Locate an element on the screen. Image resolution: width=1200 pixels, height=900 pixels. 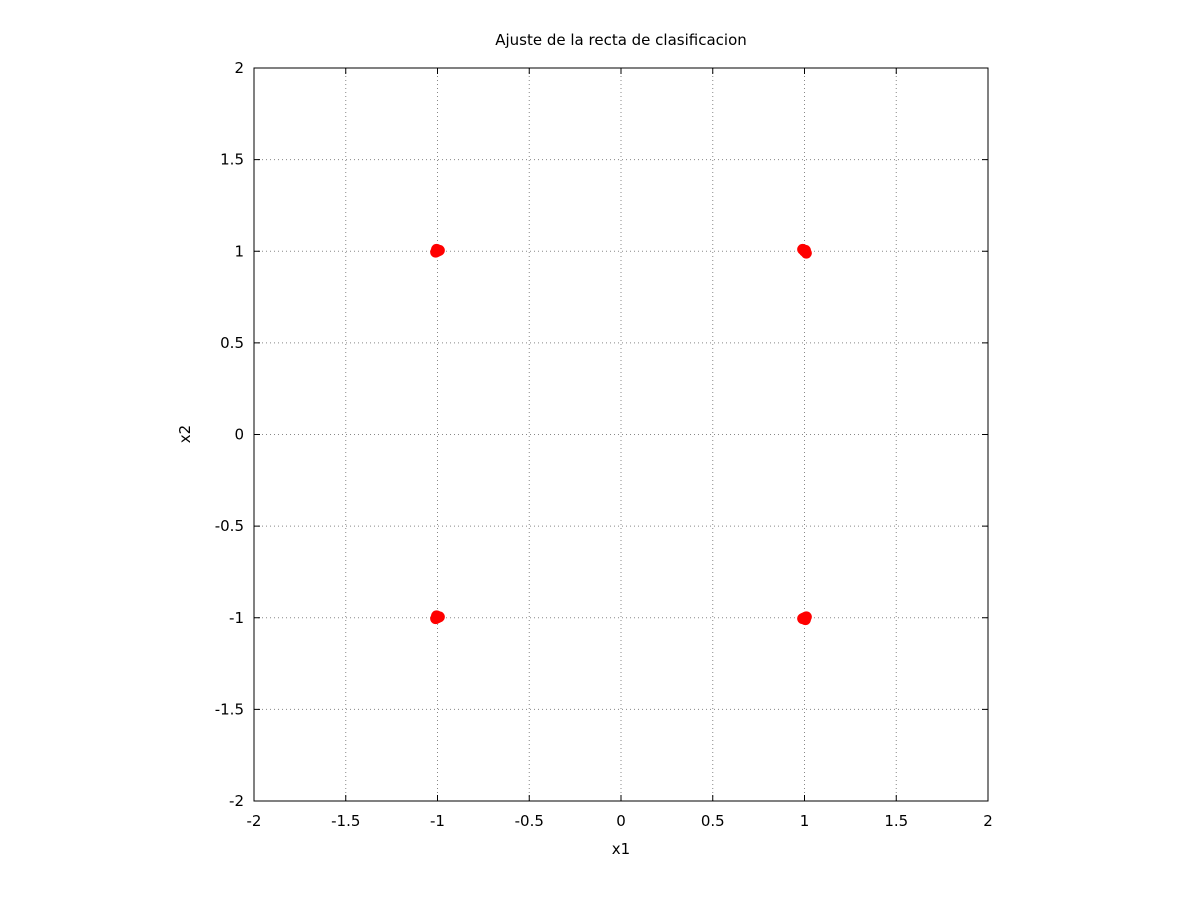
x-tick-label: 0.5 is located at coordinates (713, 821).